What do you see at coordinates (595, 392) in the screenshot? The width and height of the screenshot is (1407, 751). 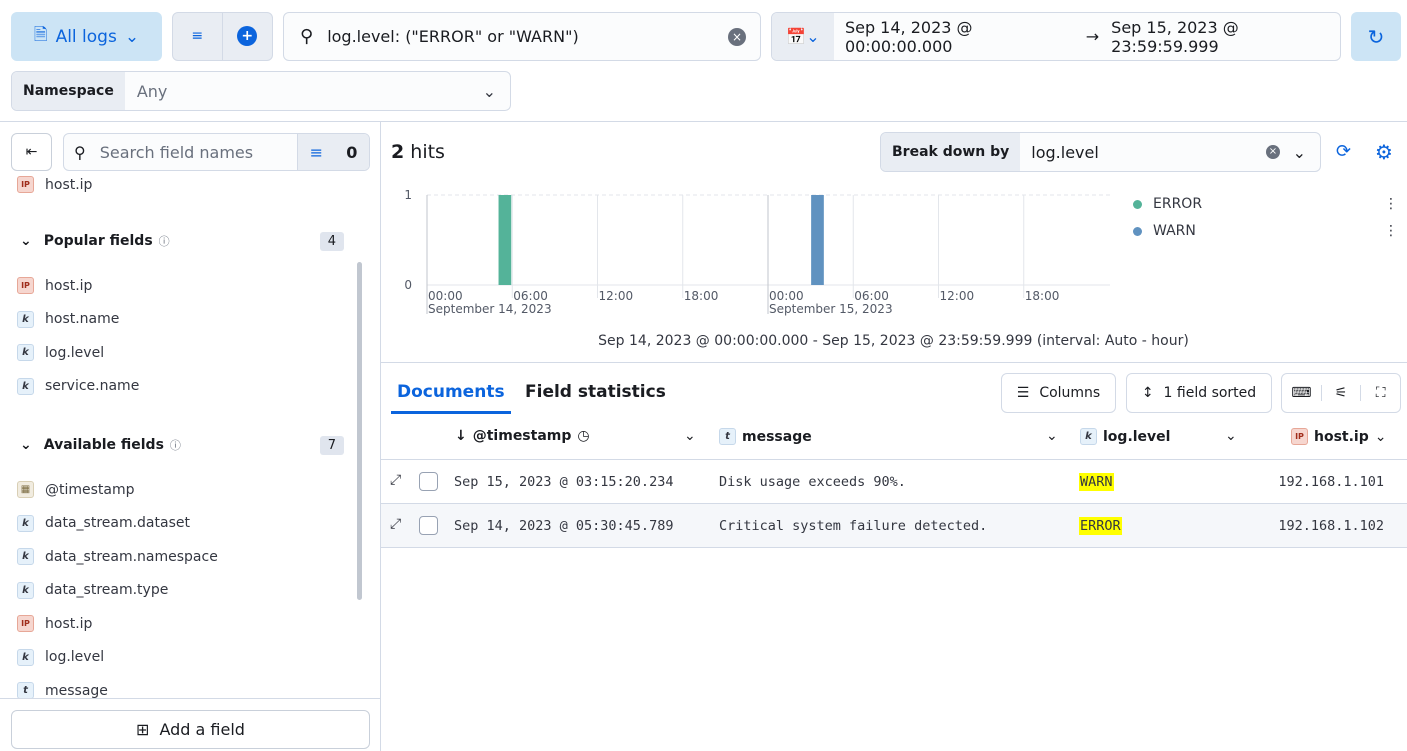 I see `tab-field-statistics: Field statistics` at bounding box center [595, 392].